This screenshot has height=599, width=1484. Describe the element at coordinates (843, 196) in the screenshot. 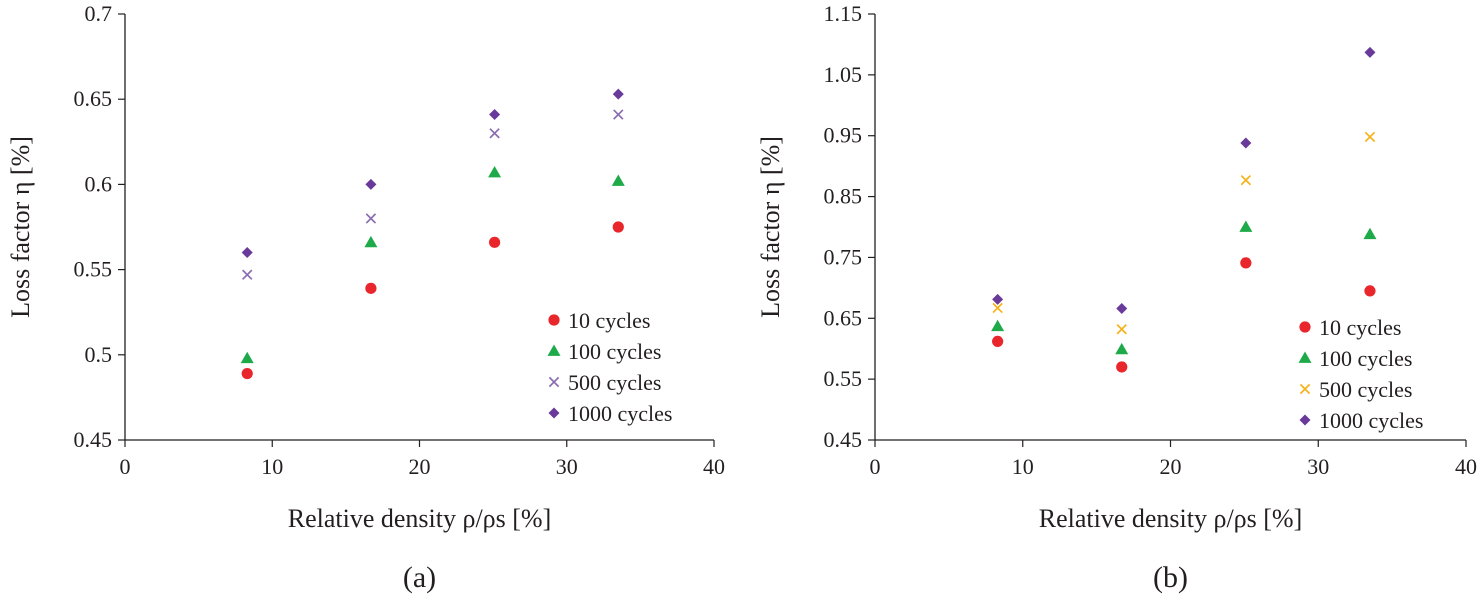

I see `y-tick-label: 0.85` at that location.